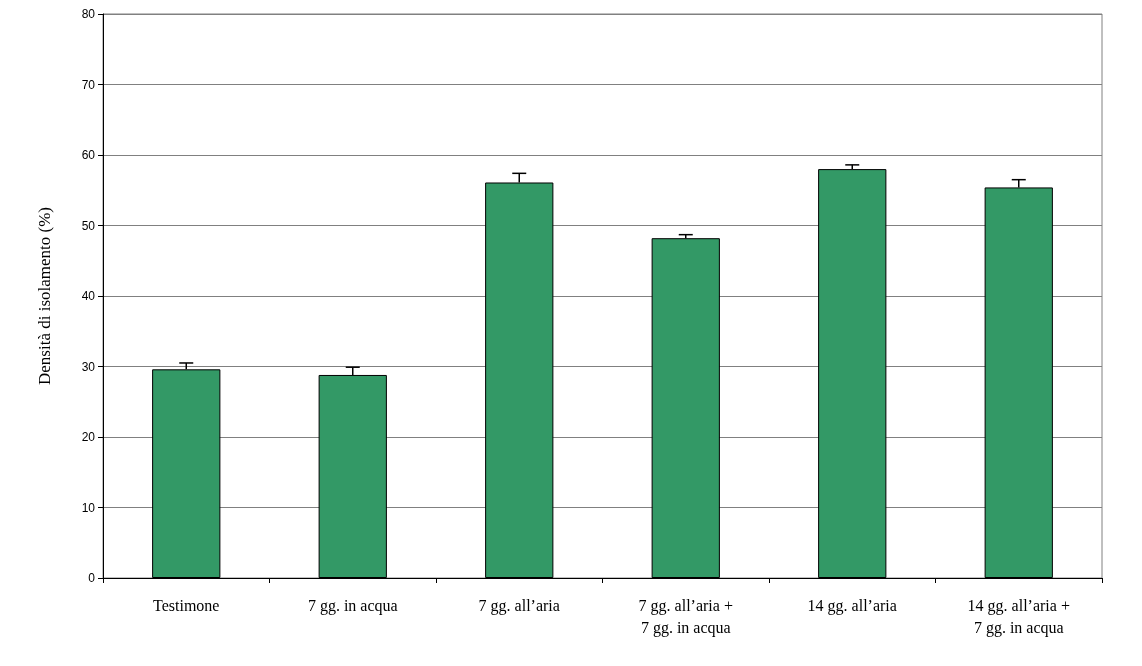  What do you see at coordinates (92, 578) in the screenshot?
I see `y-tick-label: 0` at bounding box center [92, 578].